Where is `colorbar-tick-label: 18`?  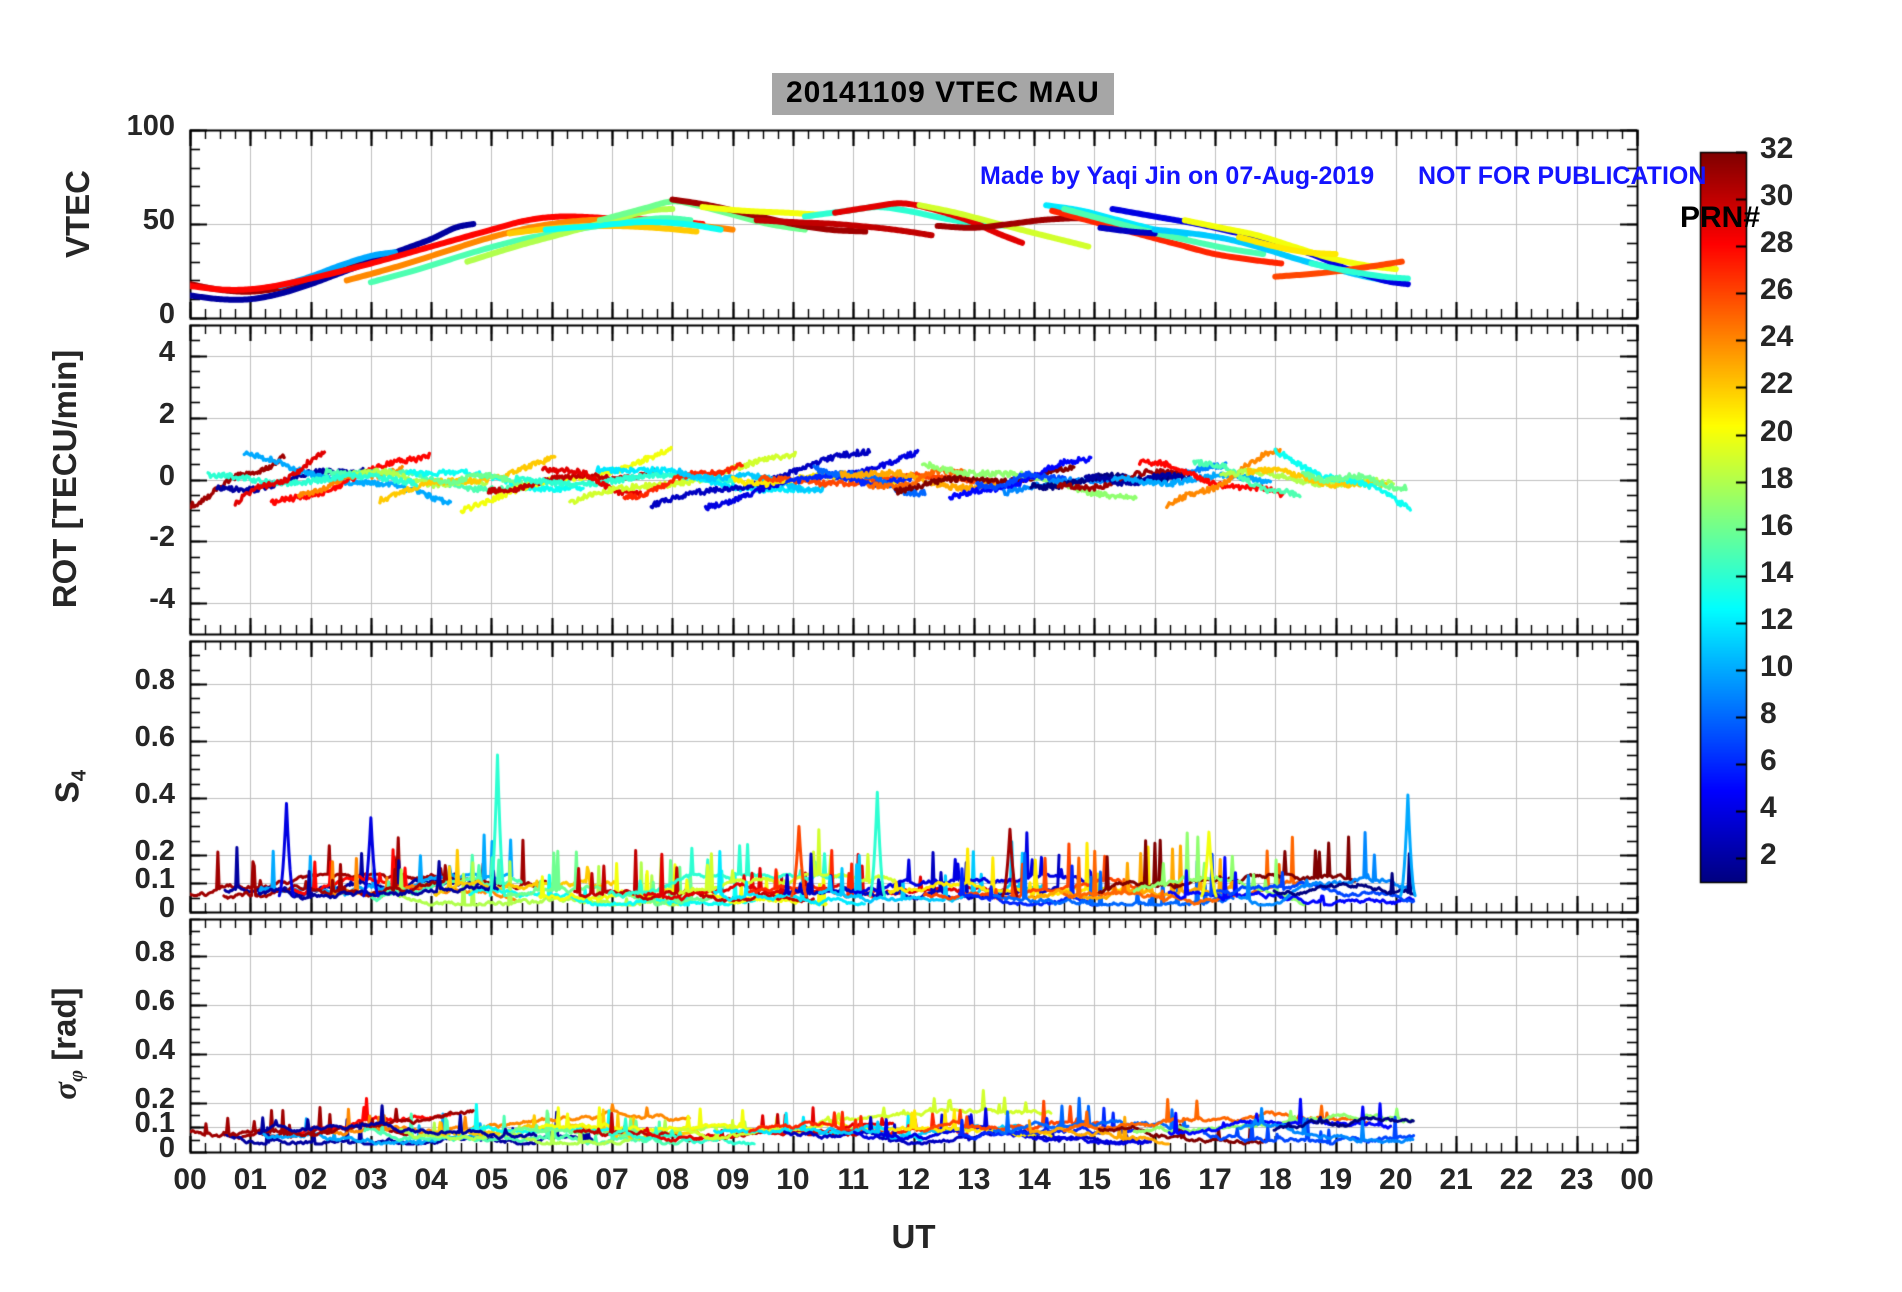 colorbar-tick-label: 18 is located at coordinates (1777, 478).